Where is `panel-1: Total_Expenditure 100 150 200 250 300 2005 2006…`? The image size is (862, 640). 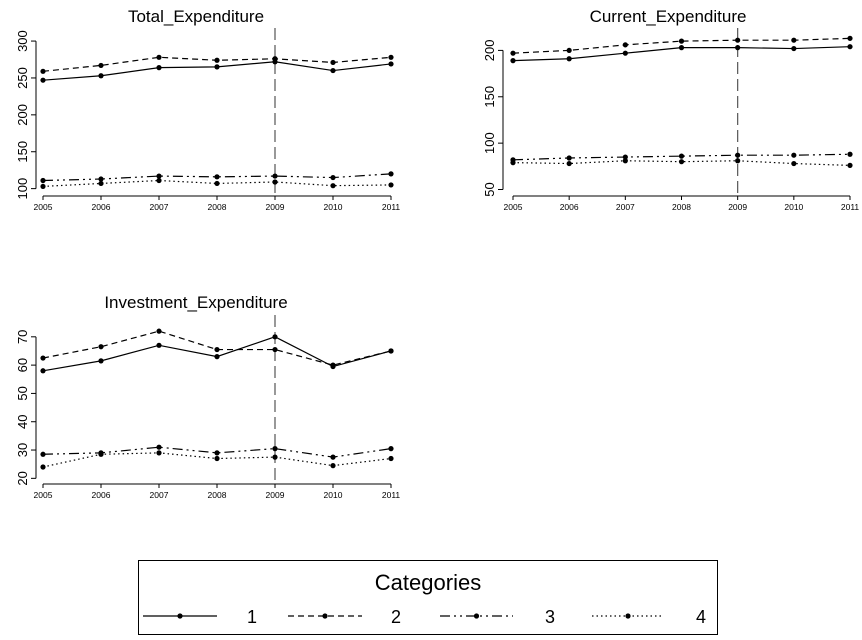
panel-1: Total_Expenditure 100 150 200 250 300 2005 2006… is located at coordinates (207, 109).